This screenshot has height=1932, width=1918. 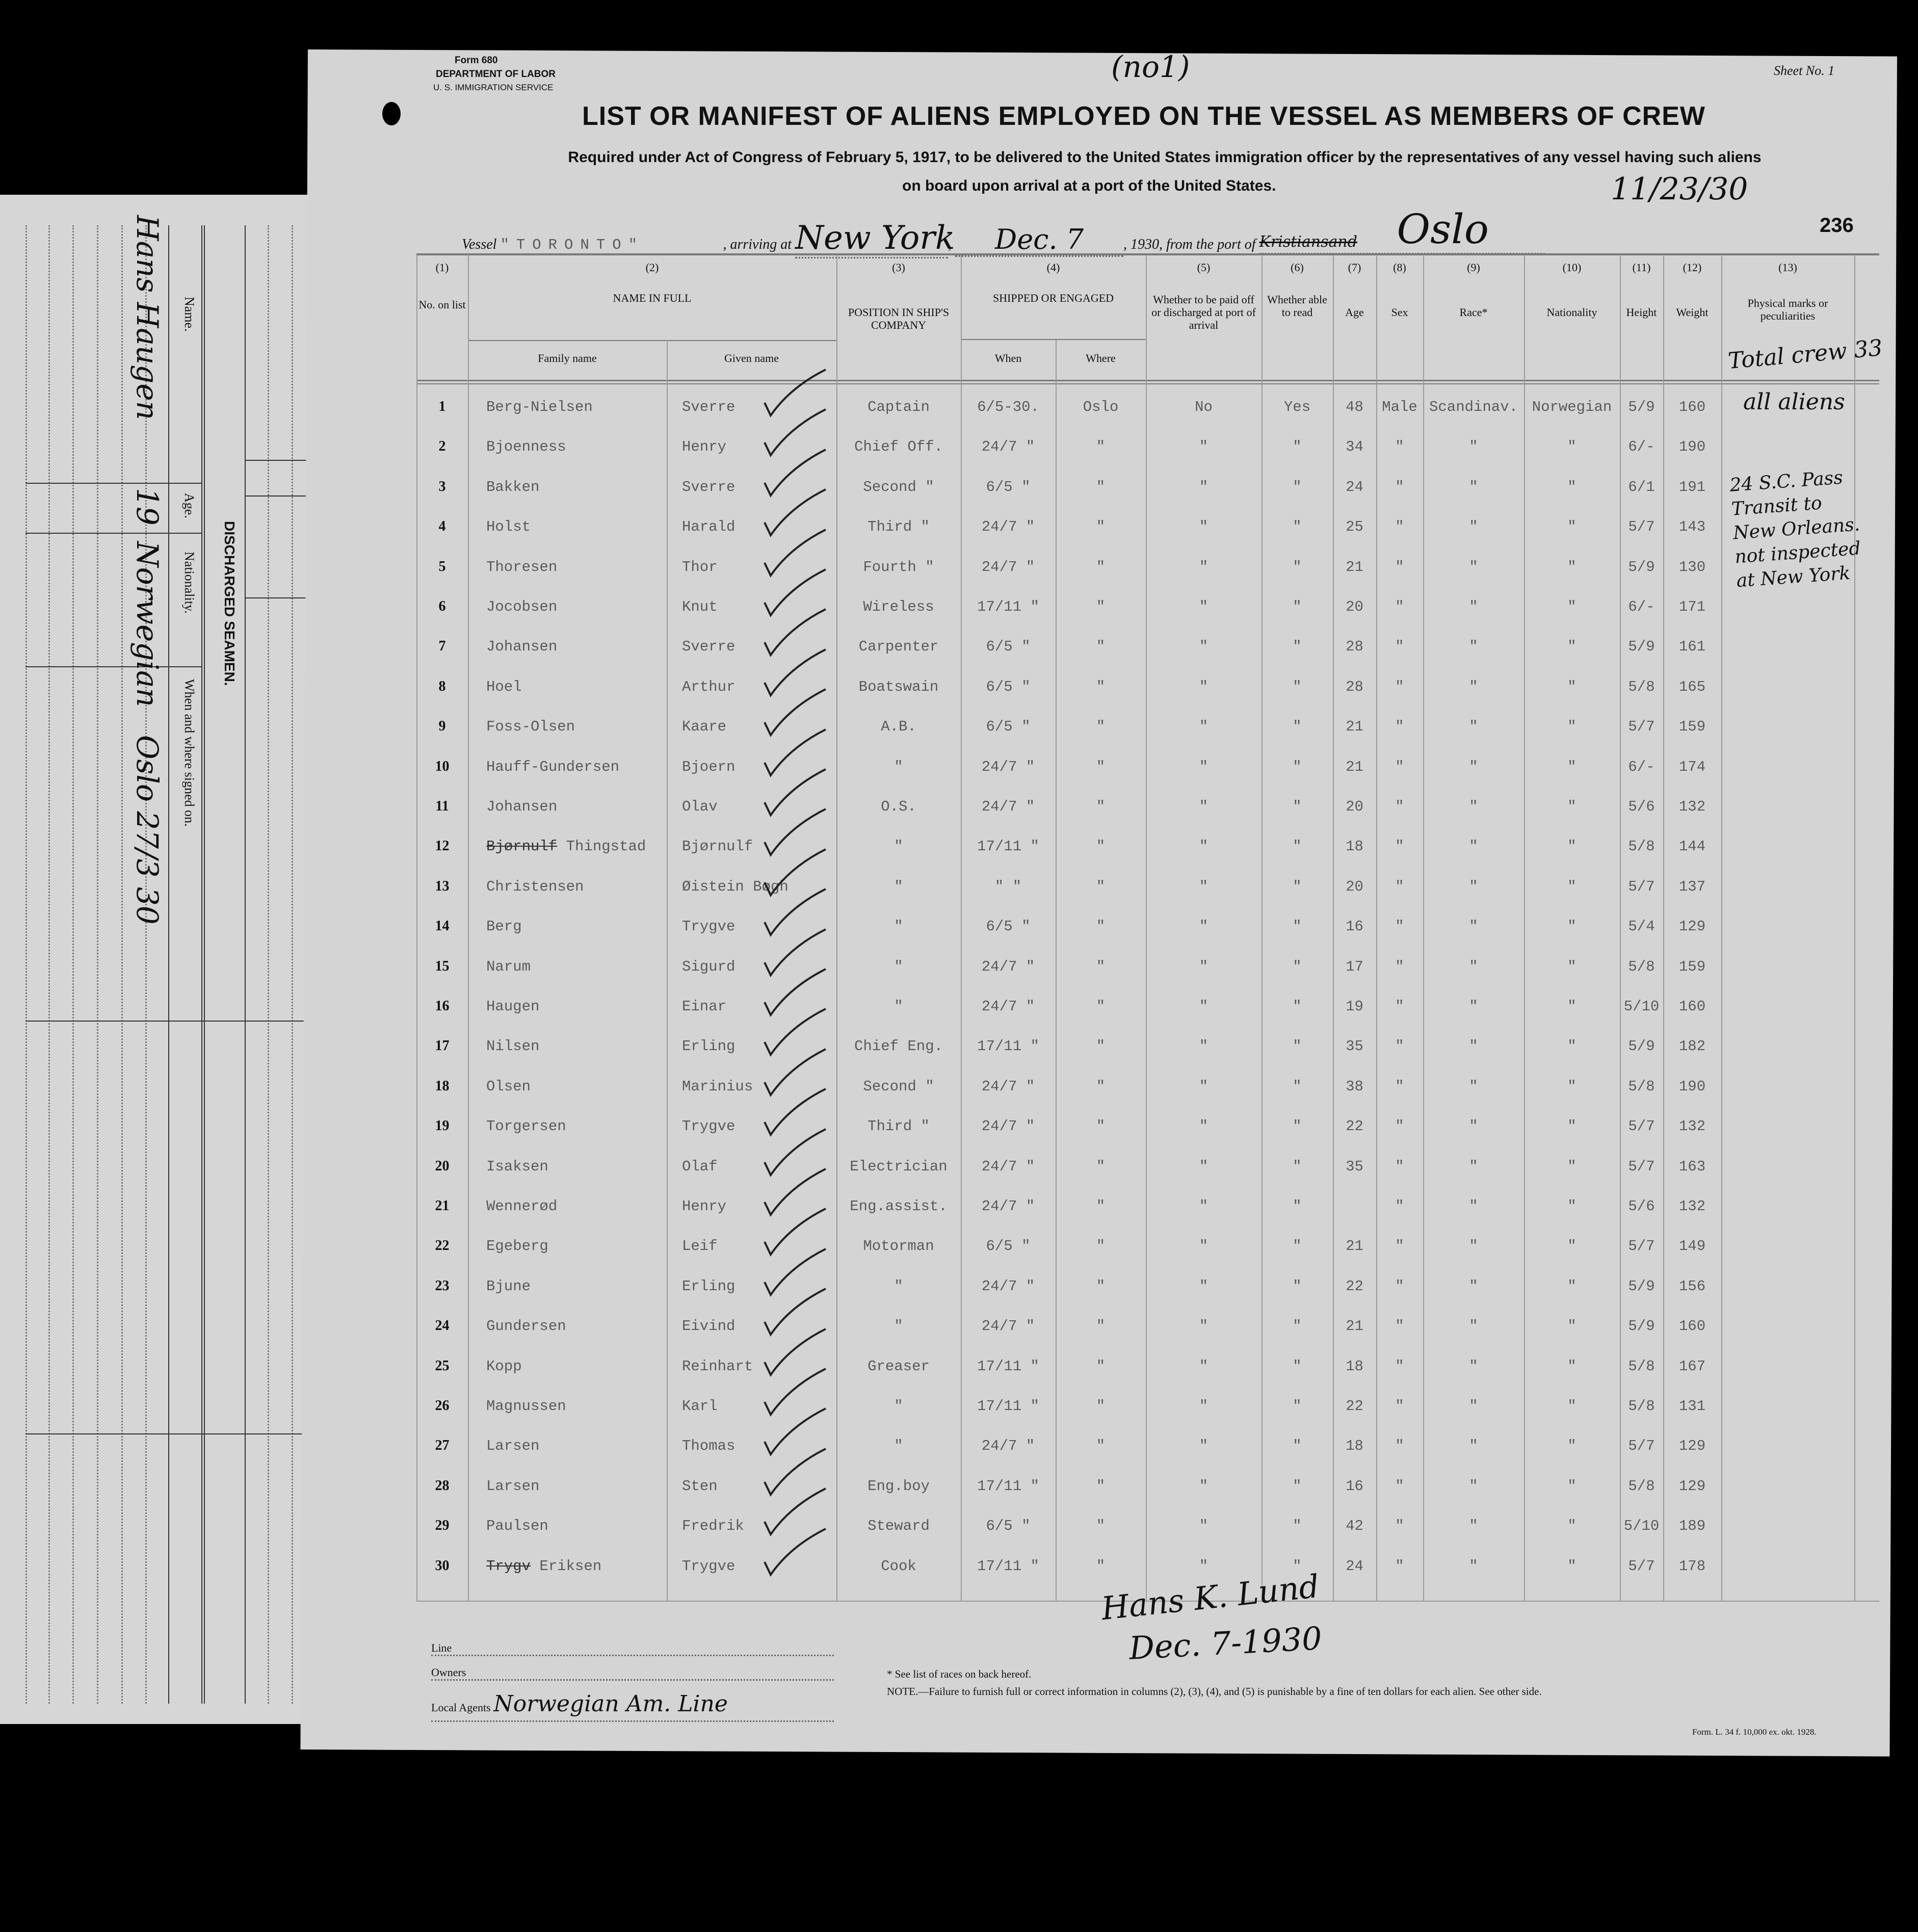 I want to click on position: ", so click(x=898, y=1446).